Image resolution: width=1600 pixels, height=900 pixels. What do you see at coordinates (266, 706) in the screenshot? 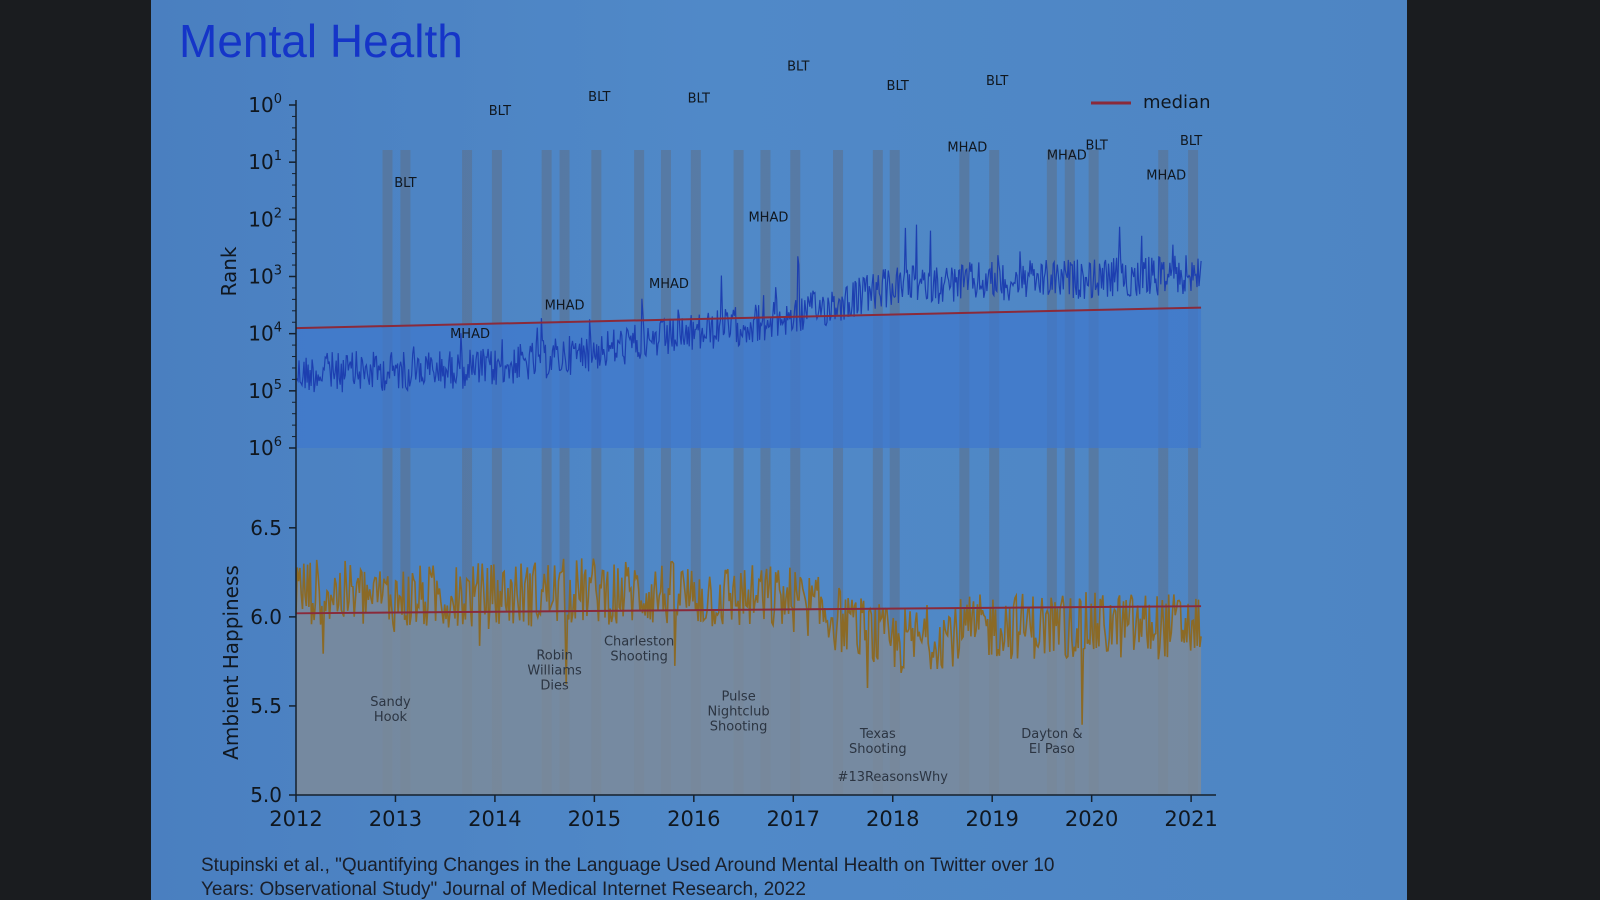
I see `happiness-tick-label: 5.5` at bounding box center [266, 706].